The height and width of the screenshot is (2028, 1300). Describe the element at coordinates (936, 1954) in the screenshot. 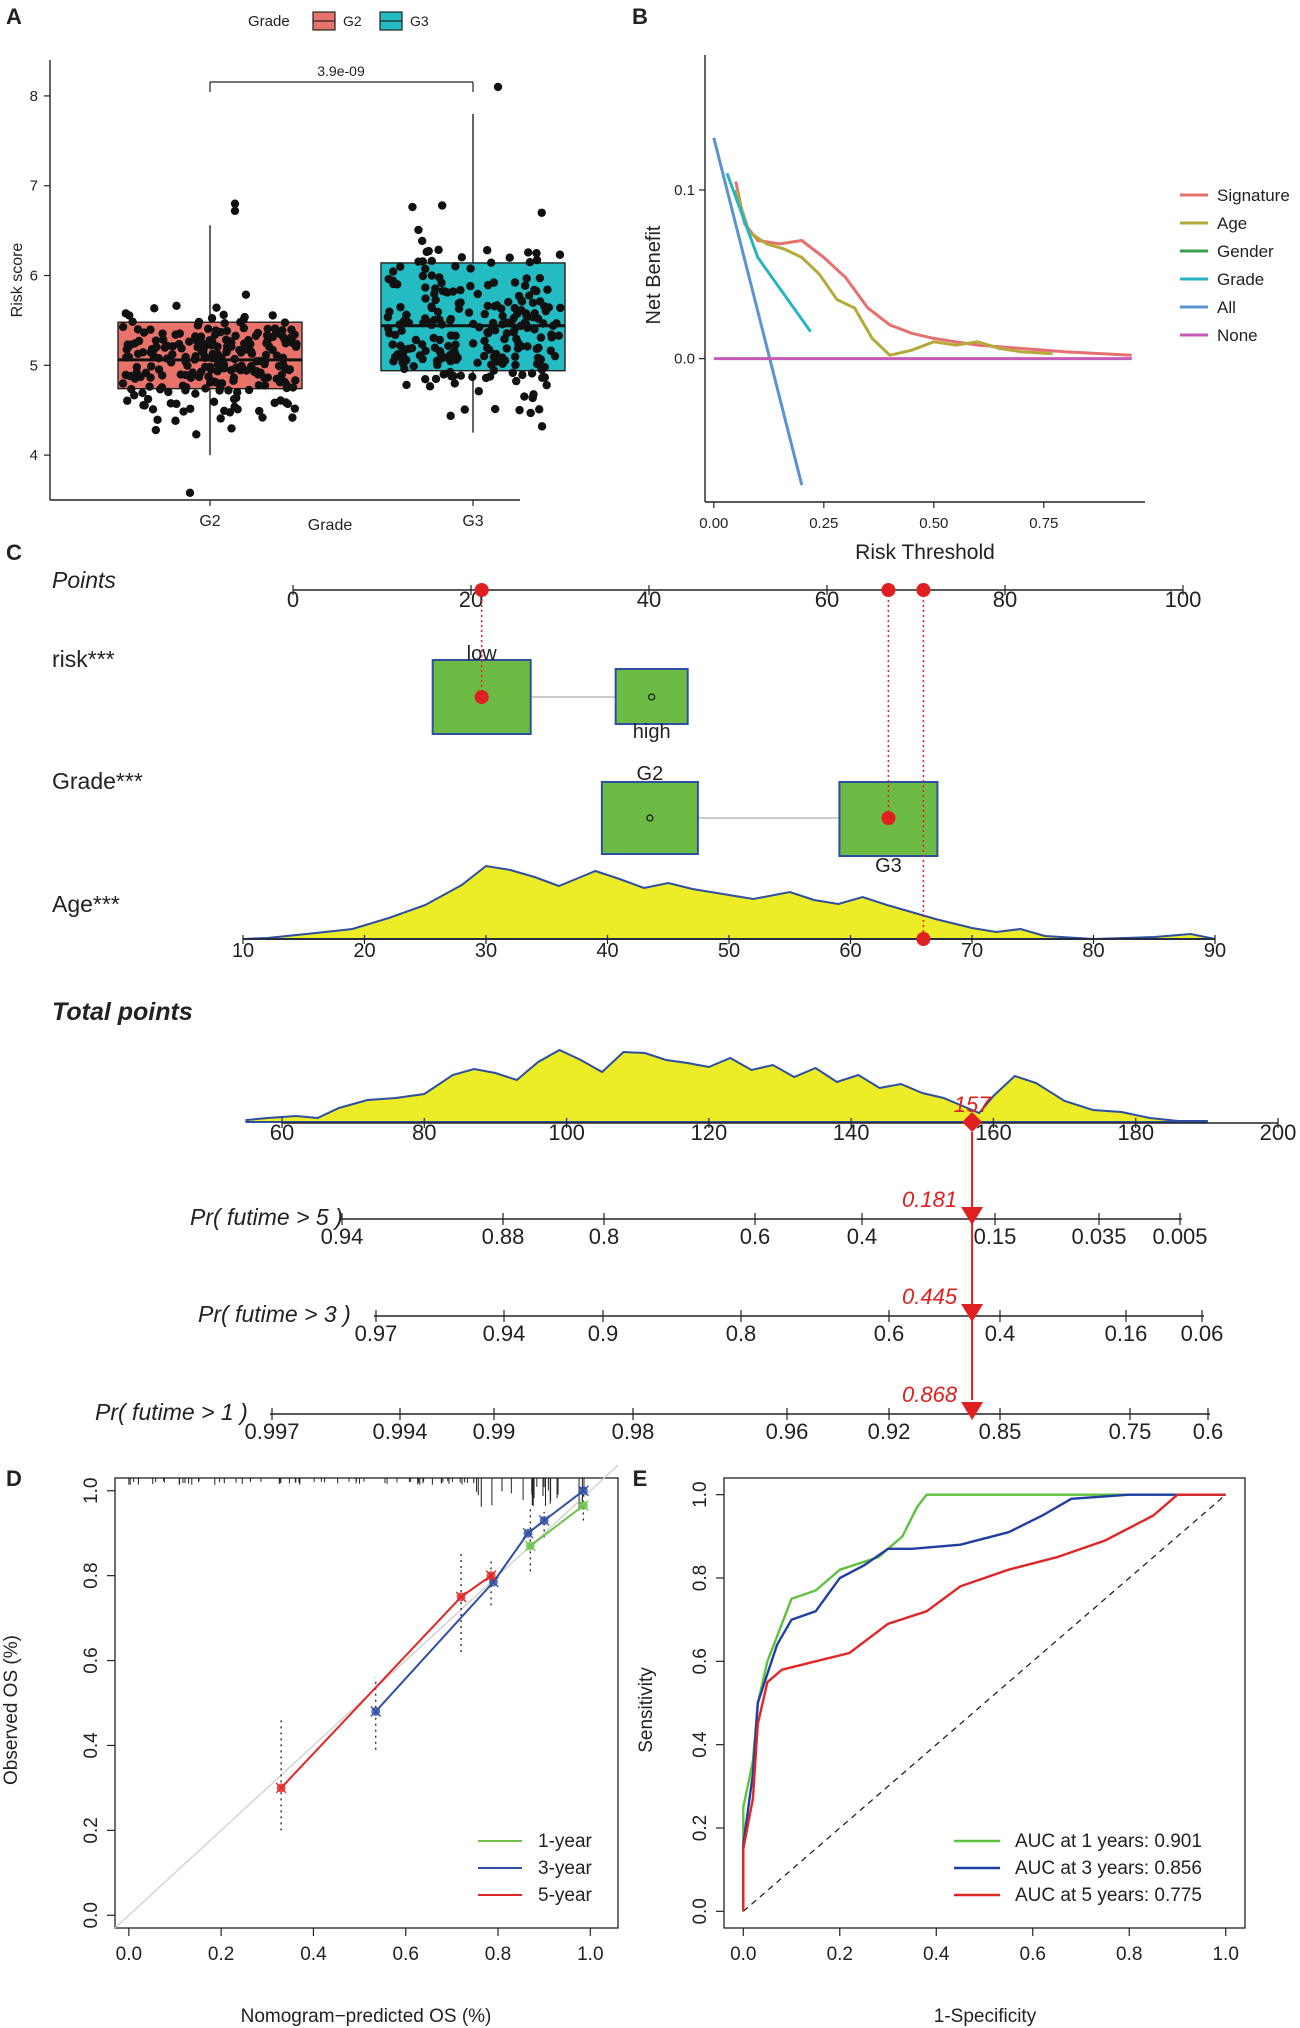

I see `x-tick-label-e: 0.4` at that location.